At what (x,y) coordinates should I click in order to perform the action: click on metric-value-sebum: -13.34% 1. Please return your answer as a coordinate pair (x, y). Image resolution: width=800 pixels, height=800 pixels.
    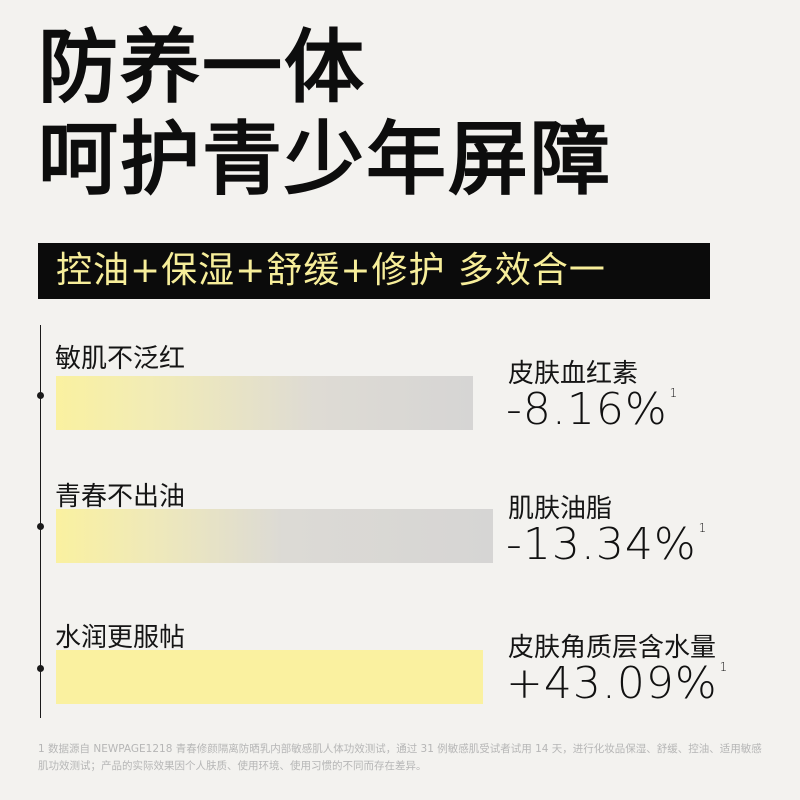
    Looking at the image, I should click on (606, 544).